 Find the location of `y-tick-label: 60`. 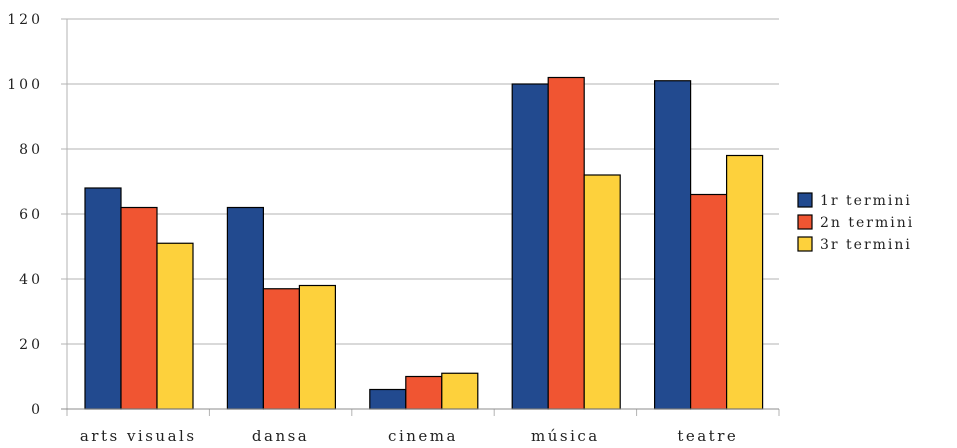

y-tick-label: 60 is located at coordinates (31, 215).